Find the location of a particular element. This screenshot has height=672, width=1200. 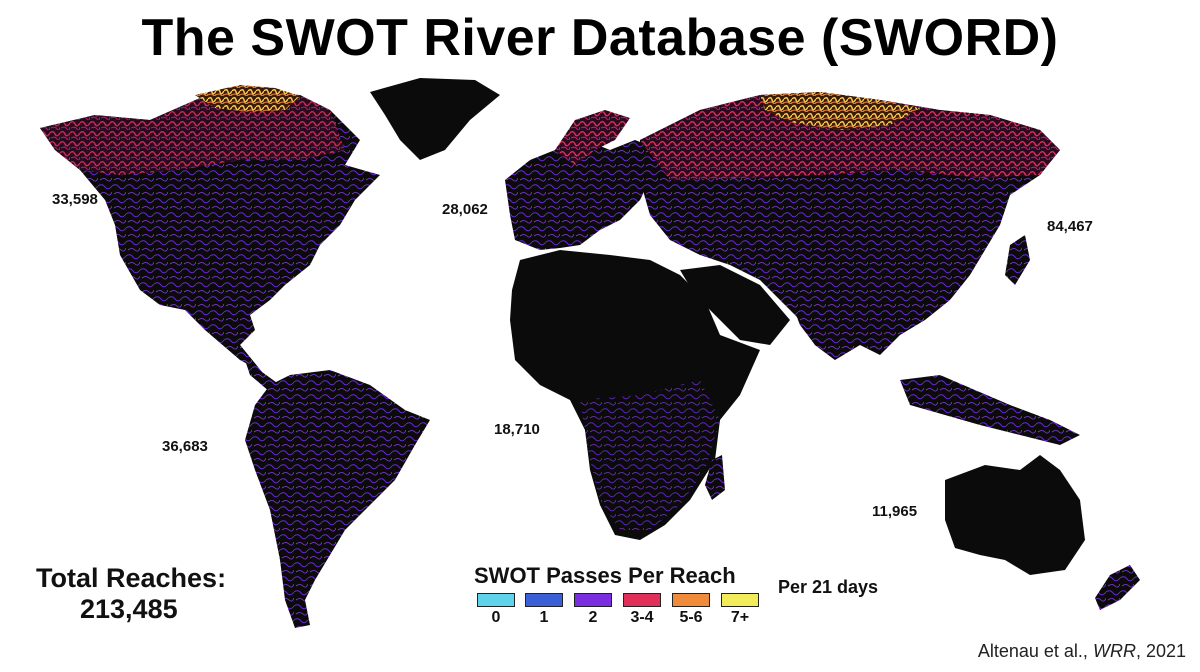

madagascar is located at coordinates (715, 477).